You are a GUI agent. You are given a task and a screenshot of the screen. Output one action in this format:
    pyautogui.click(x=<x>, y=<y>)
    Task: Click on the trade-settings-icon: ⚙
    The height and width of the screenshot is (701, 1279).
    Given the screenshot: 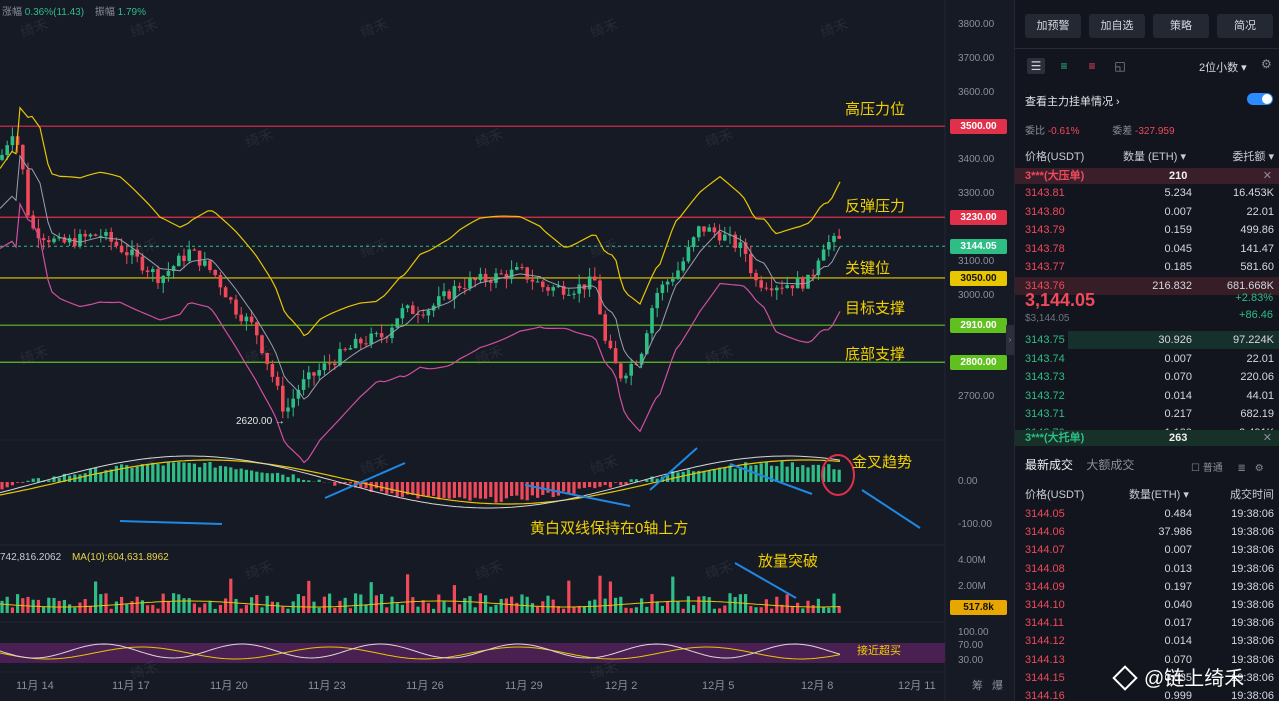 What is the action you would take?
    pyautogui.click(x=1259, y=468)
    